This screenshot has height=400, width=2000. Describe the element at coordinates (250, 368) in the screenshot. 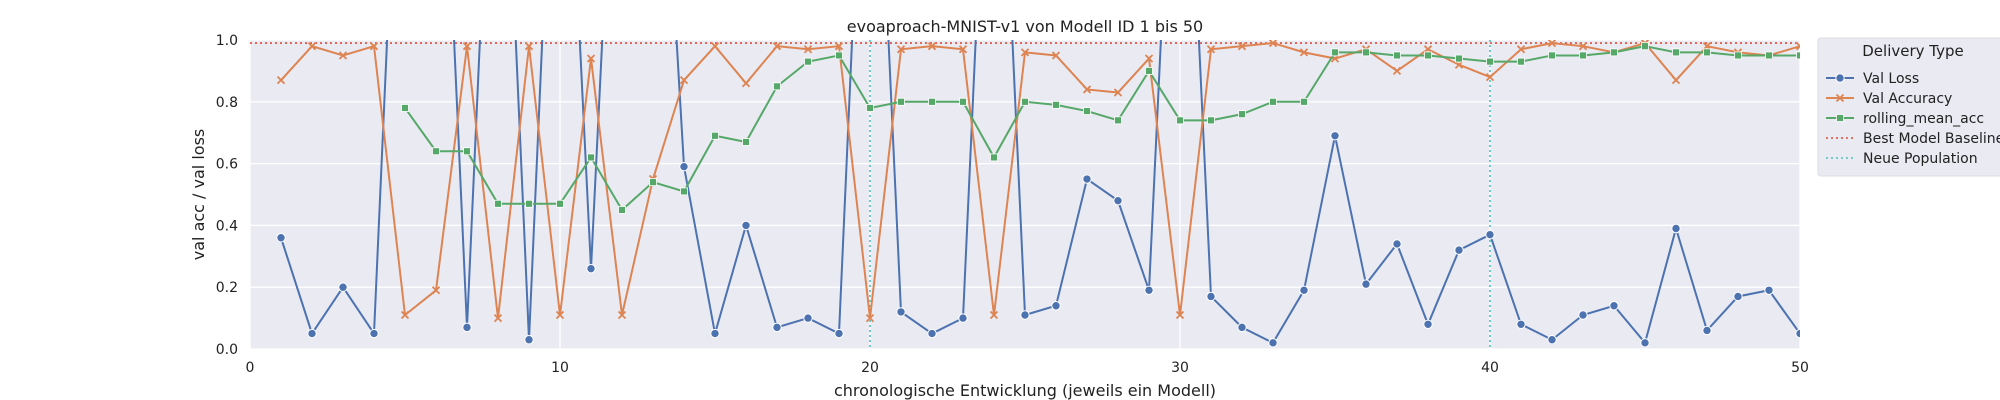

I see `x-tick-label: 0` at that location.